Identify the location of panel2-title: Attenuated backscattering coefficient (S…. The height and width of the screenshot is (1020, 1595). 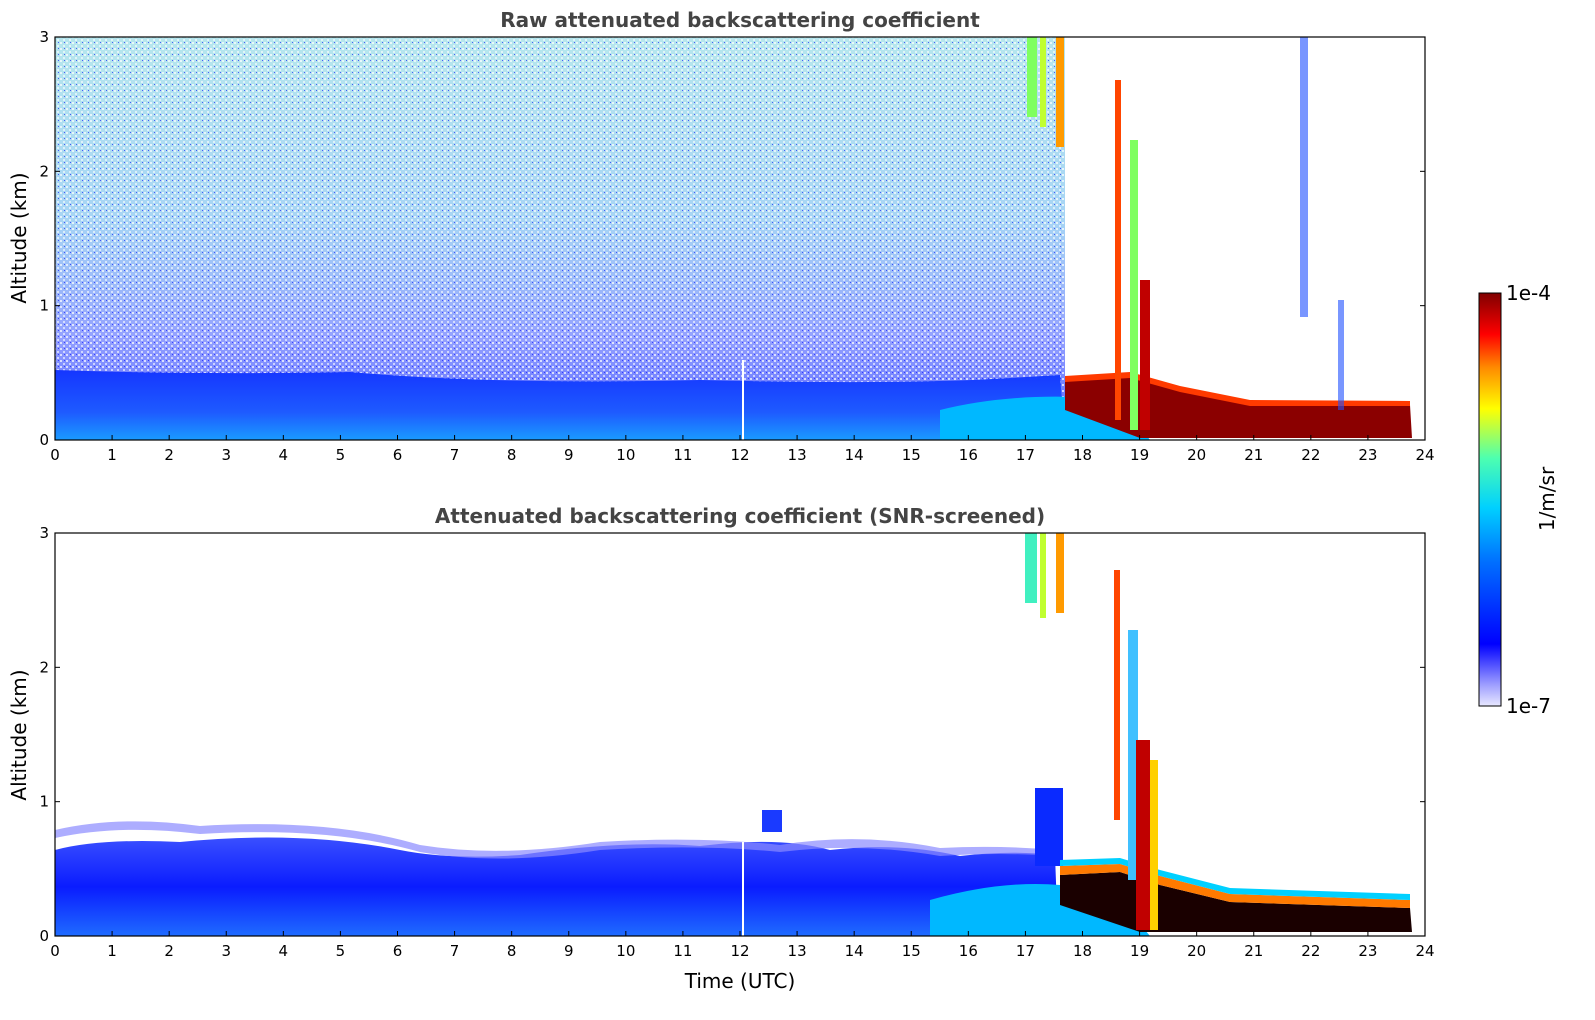
(740, 516).